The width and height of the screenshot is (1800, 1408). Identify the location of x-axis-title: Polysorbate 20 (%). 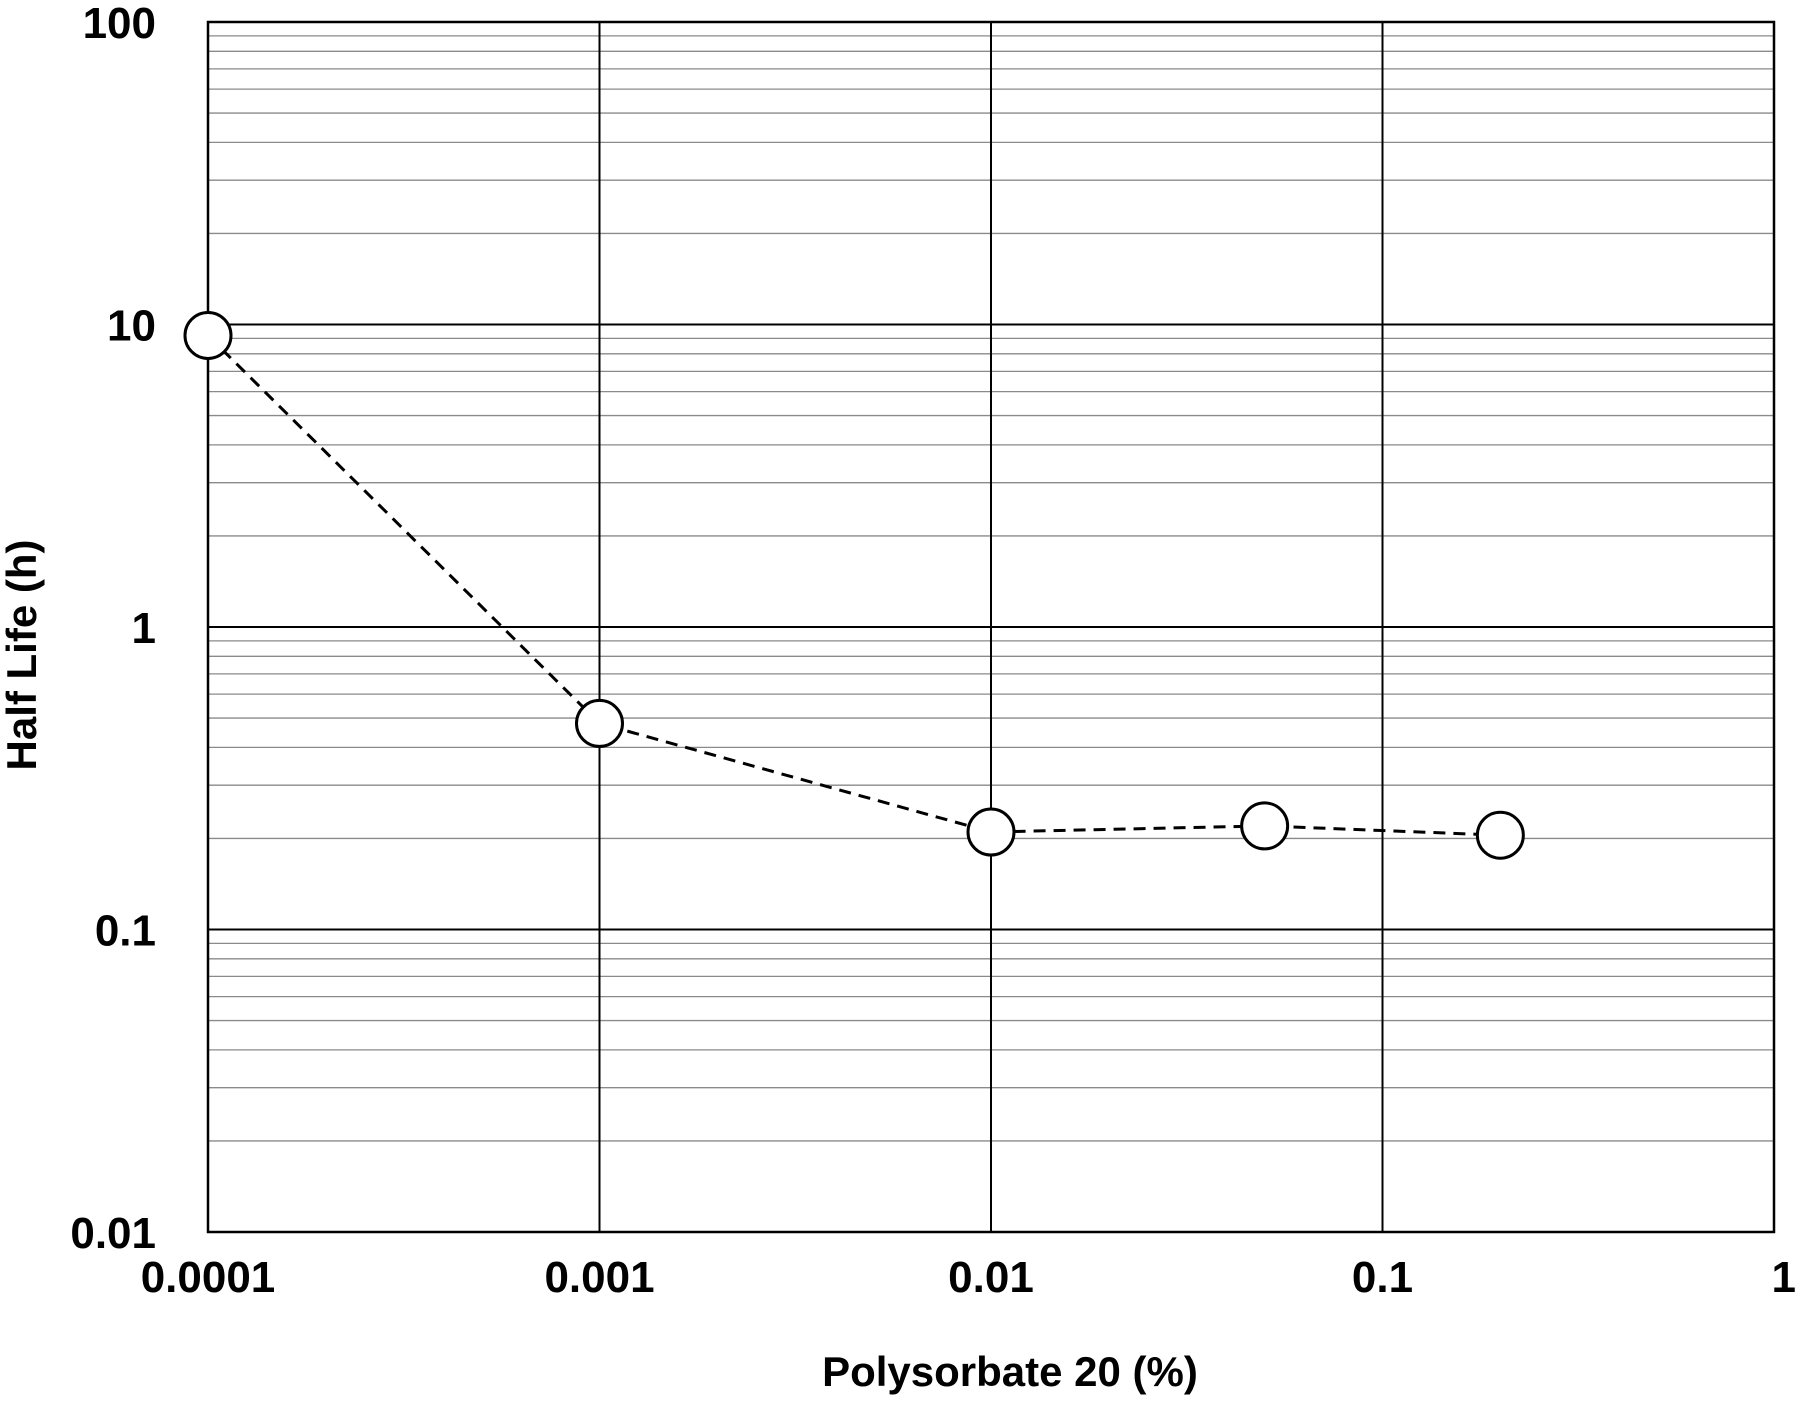
(1010, 1371).